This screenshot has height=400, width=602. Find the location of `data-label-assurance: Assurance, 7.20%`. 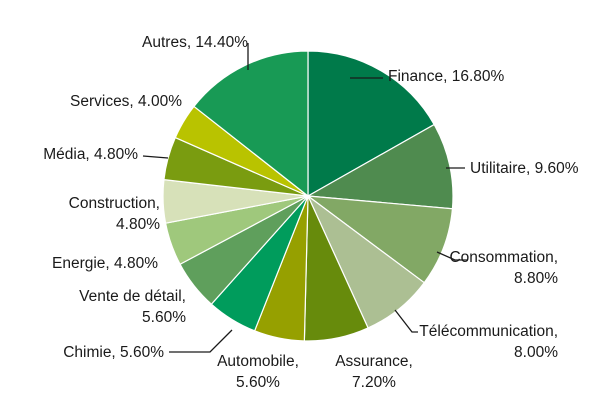

data-label-assurance: Assurance, 7.20% is located at coordinates (374, 372).